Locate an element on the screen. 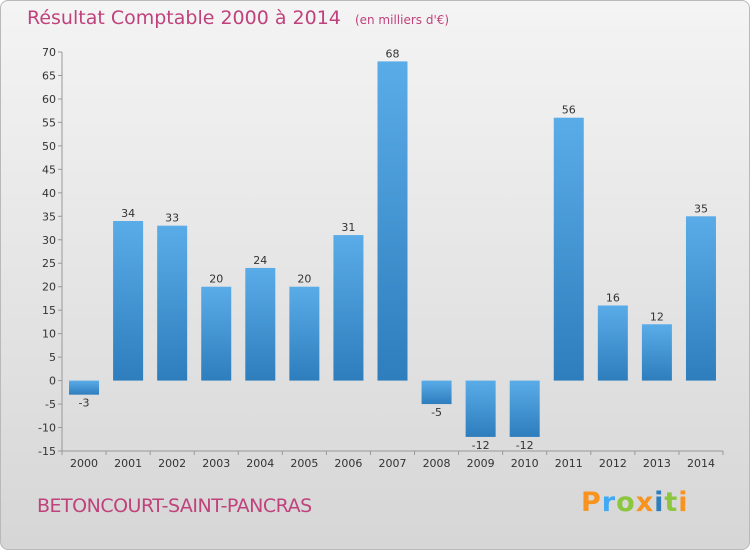 The height and width of the screenshot is (550, 750). value-label-2005: 20 is located at coordinates (304, 279).